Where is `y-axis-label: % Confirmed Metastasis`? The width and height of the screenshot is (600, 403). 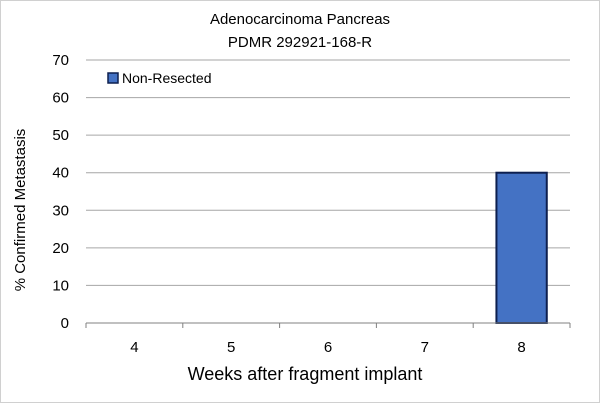 y-axis-label: % Confirmed Metastasis is located at coordinates (20, 210).